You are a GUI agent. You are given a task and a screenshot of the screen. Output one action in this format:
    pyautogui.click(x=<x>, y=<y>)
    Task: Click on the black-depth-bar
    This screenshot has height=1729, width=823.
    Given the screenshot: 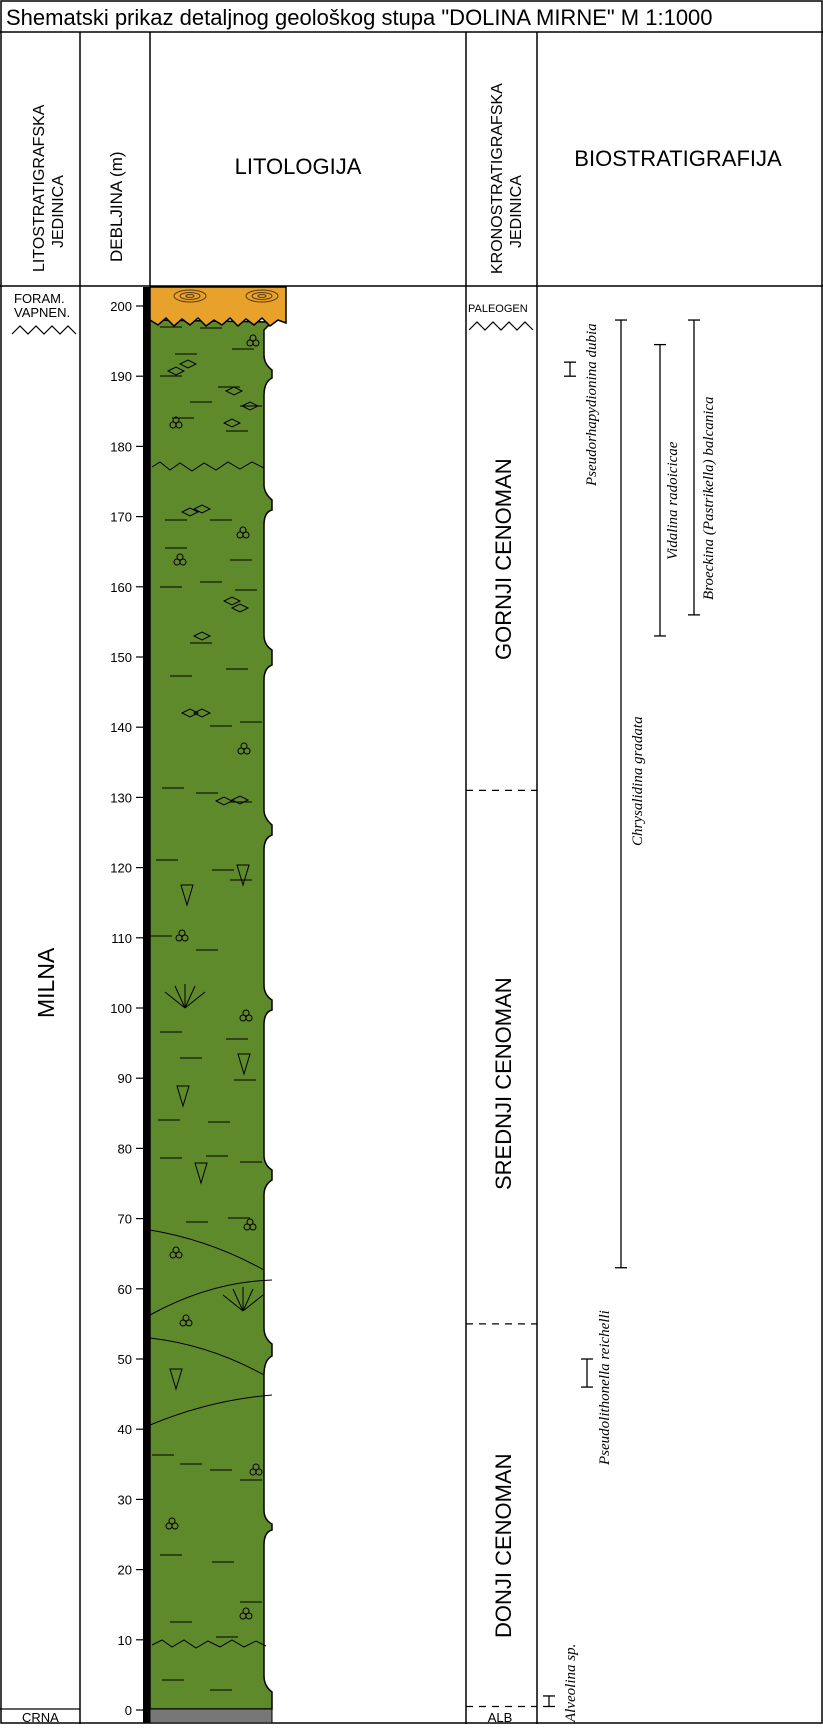 What is the action you would take?
    pyautogui.click(x=146, y=1005)
    